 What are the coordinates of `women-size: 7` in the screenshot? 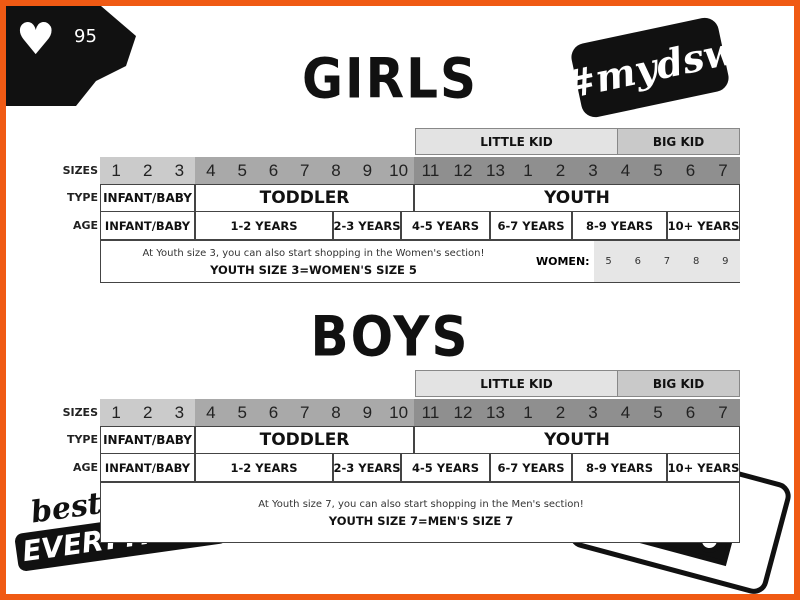 It's located at (667, 261).